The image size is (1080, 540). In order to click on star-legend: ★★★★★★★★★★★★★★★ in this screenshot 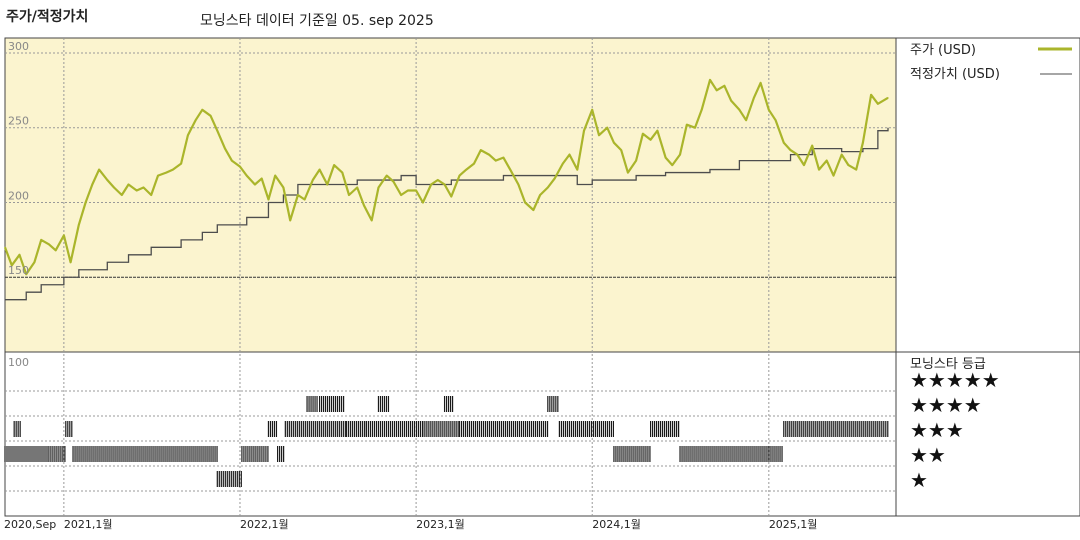, I will do `click(955, 430)`.